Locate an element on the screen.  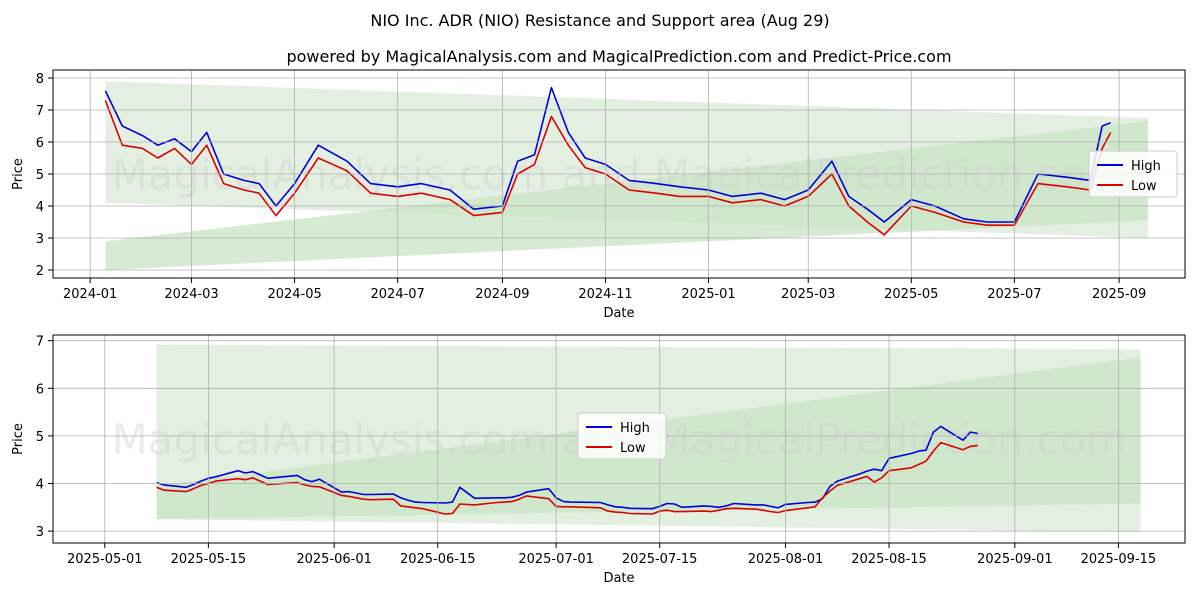
x-tick-label: 2025-06-15 is located at coordinates (438, 559).